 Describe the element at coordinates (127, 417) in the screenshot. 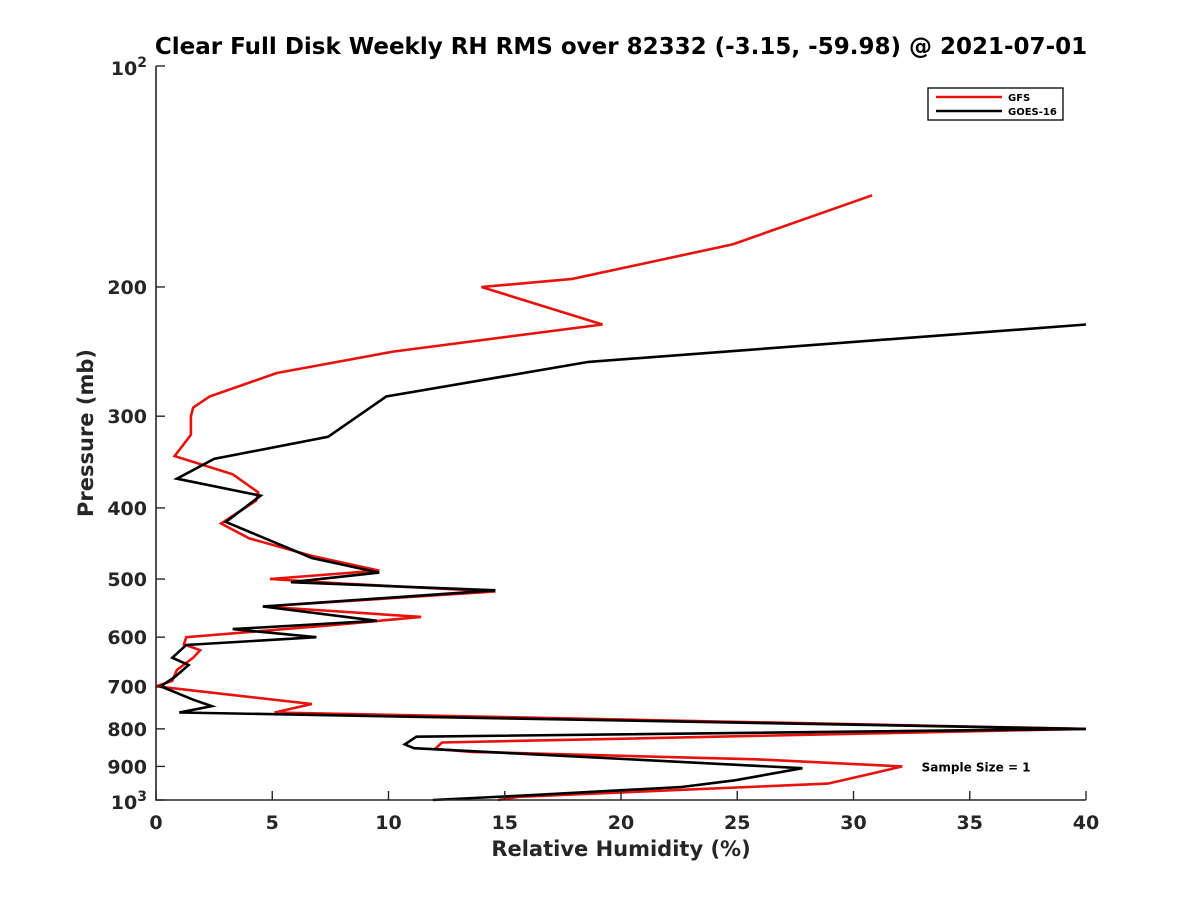

I see `y-tick-label: 300` at that location.